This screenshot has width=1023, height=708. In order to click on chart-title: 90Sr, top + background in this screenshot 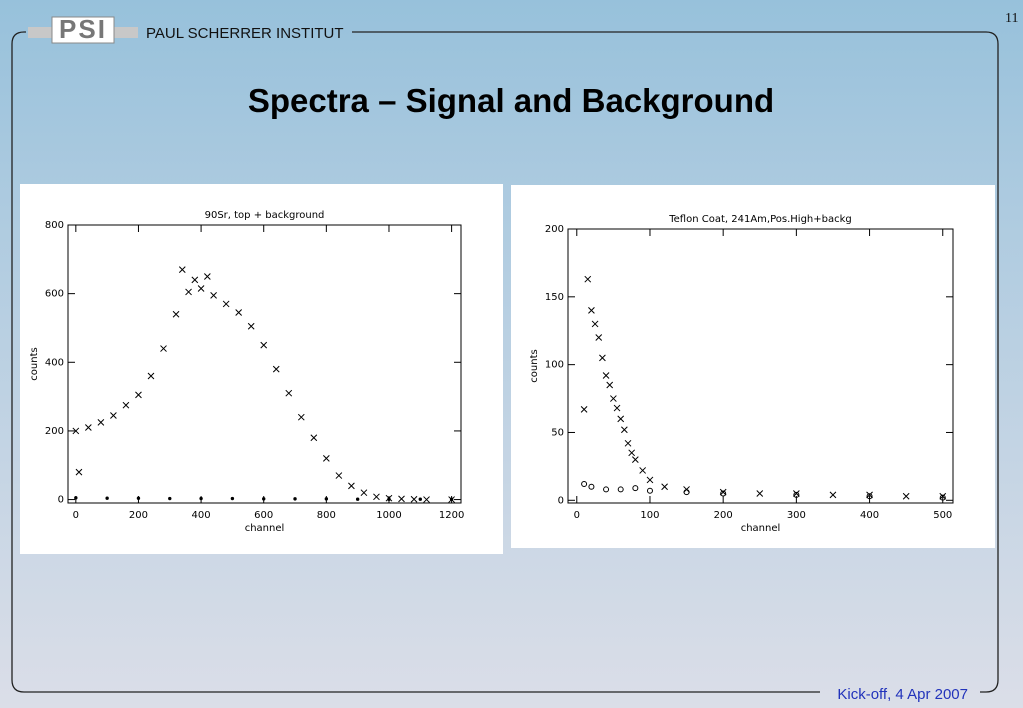, I will do `click(265, 215)`.